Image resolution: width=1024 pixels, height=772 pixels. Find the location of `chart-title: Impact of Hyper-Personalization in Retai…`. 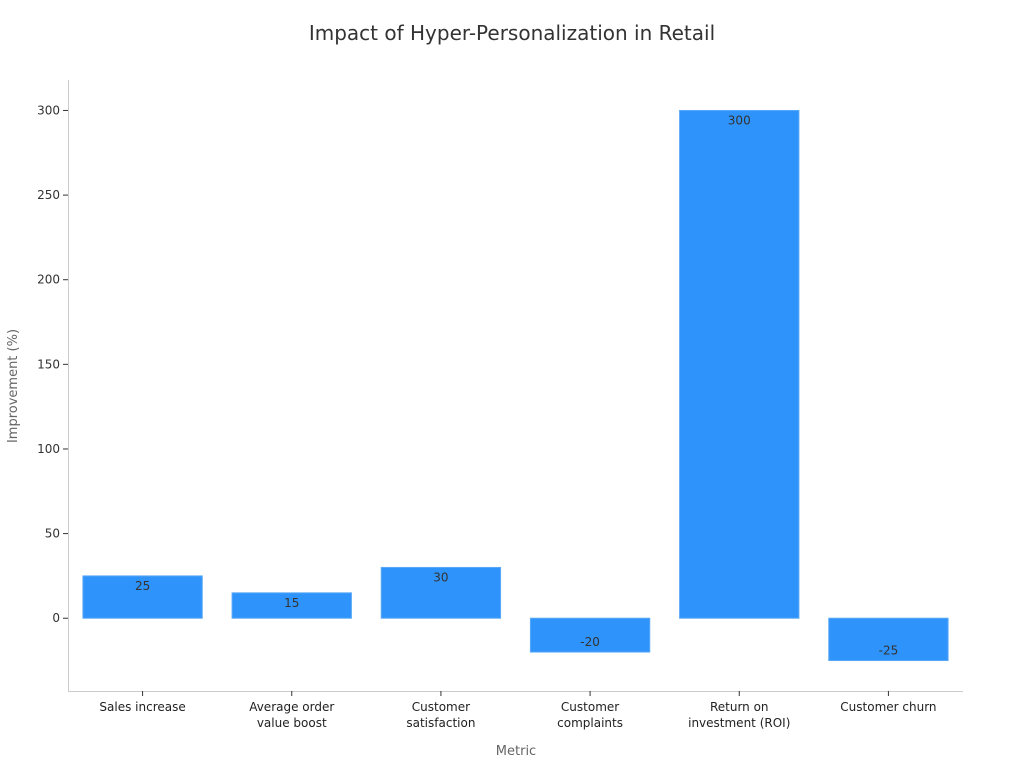

chart-title: Impact of Hyper-Personalization in Retai… is located at coordinates (512, 33).